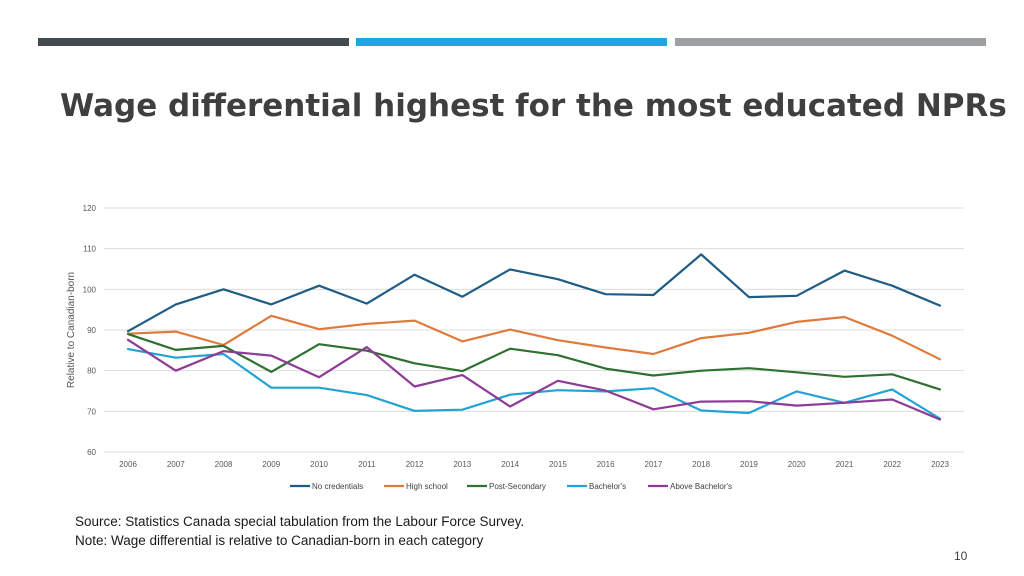  What do you see at coordinates (797, 464) in the screenshot?
I see `x-tick-label-2020: 2020` at bounding box center [797, 464].